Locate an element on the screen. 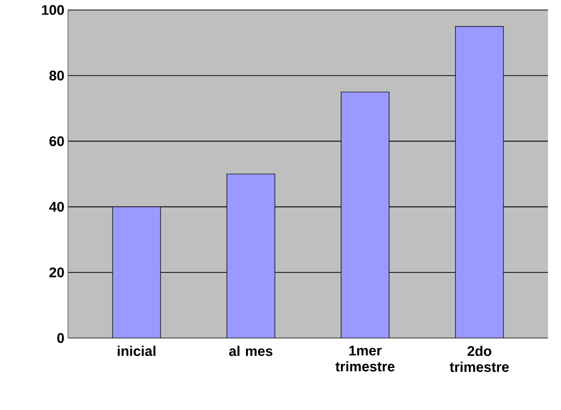  y-tick-label: 100 is located at coordinates (53, 10).